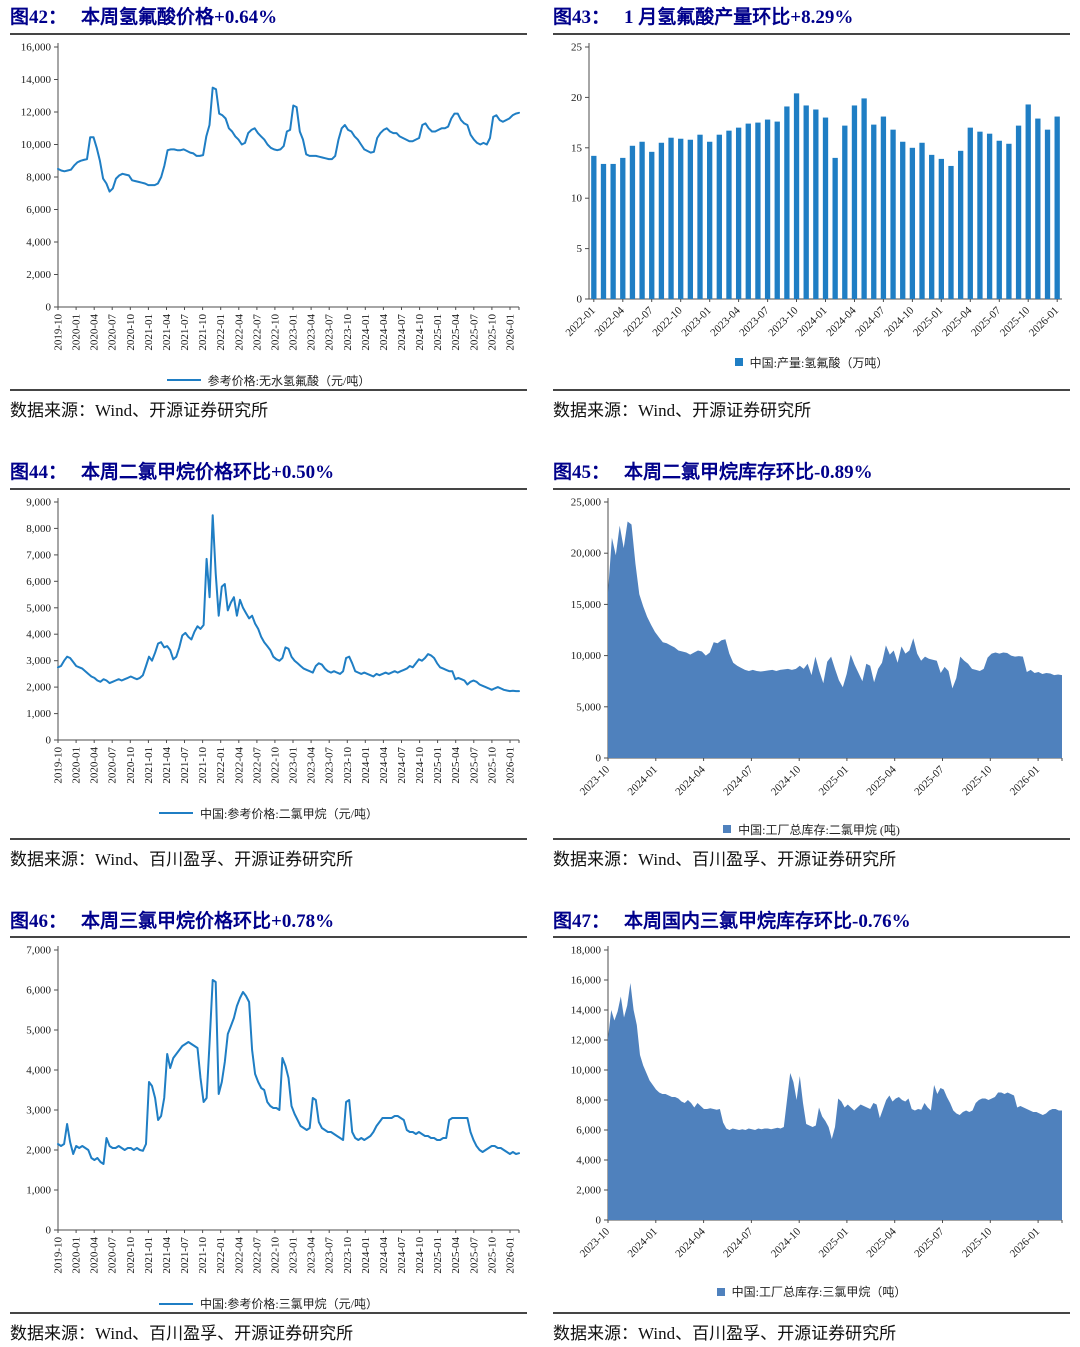  What do you see at coordinates (767, 921) in the screenshot?
I see `figure-caption: 本周国内三氯甲烷库存环比-0.76%` at bounding box center [767, 921].